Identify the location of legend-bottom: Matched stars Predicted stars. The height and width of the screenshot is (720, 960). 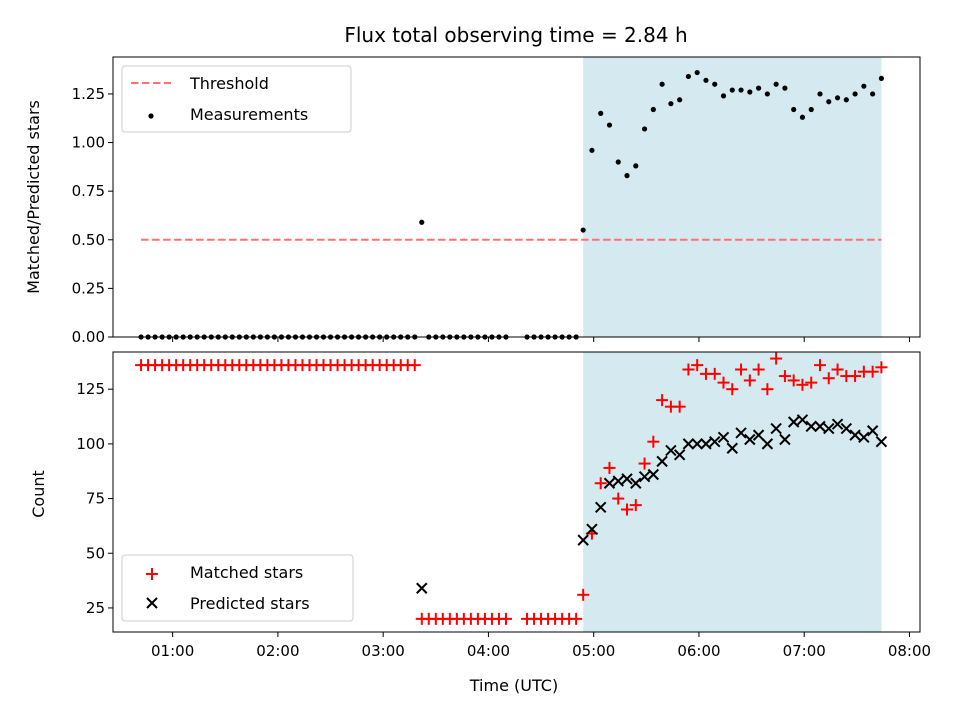
(237, 588).